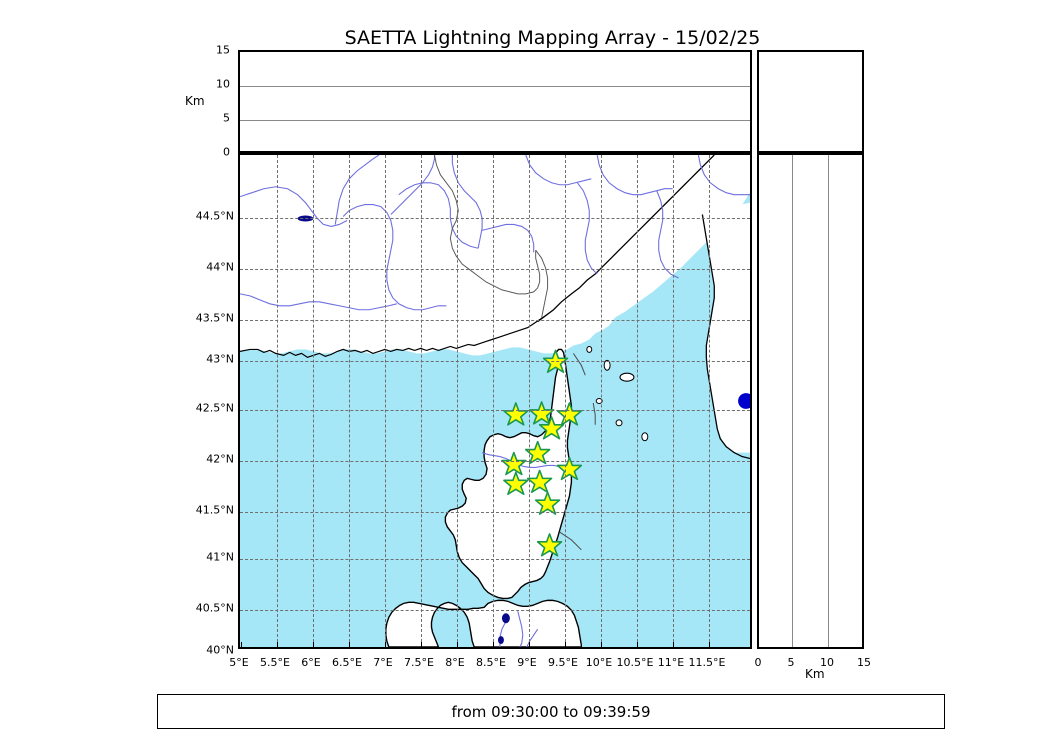  I want to click on map-lat-label-41.5: 41.5°N, so click(214, 510).